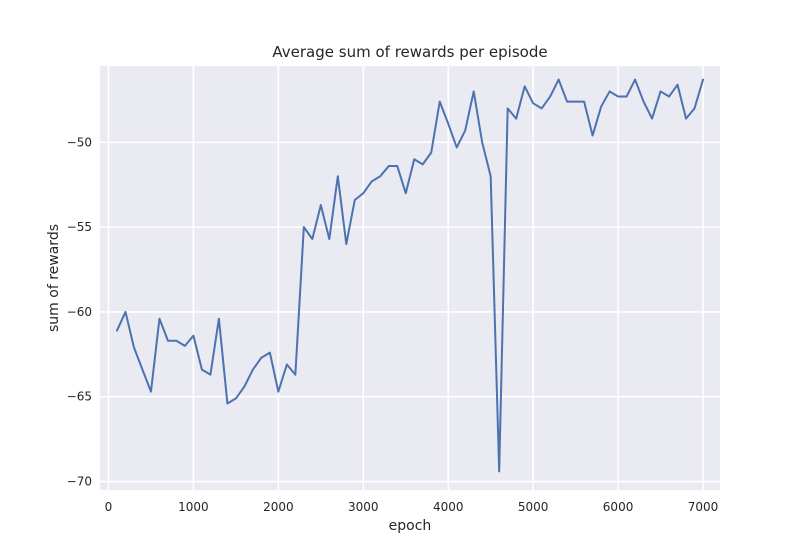  What do you see at coordinates (533, 507) in the screenshot?
I see `x-tick-label: 5000` at bounding box center [533, 507].